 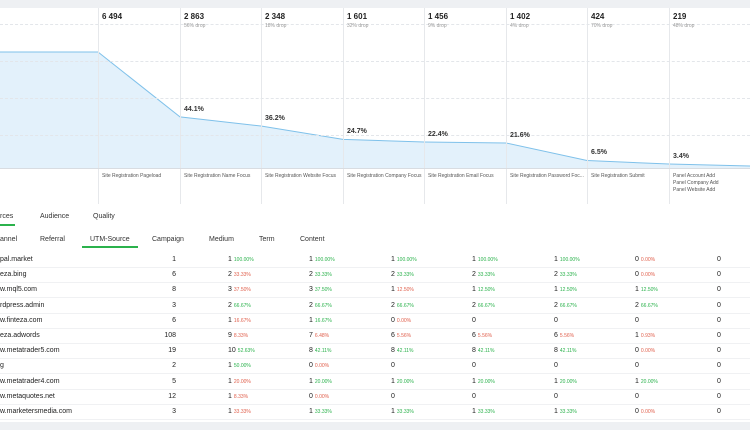 What do you see at coordinates (174, 275) in the screenshot?
I see `total-value: 6` at bounding box center [174, 275].